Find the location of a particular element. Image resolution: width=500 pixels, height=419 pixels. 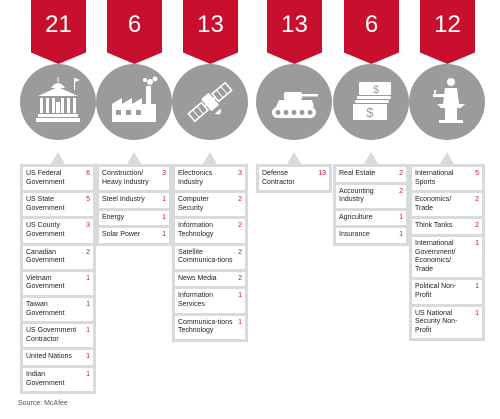

breakdown-item: US County Government 3 is located at coordinates (58, 231).